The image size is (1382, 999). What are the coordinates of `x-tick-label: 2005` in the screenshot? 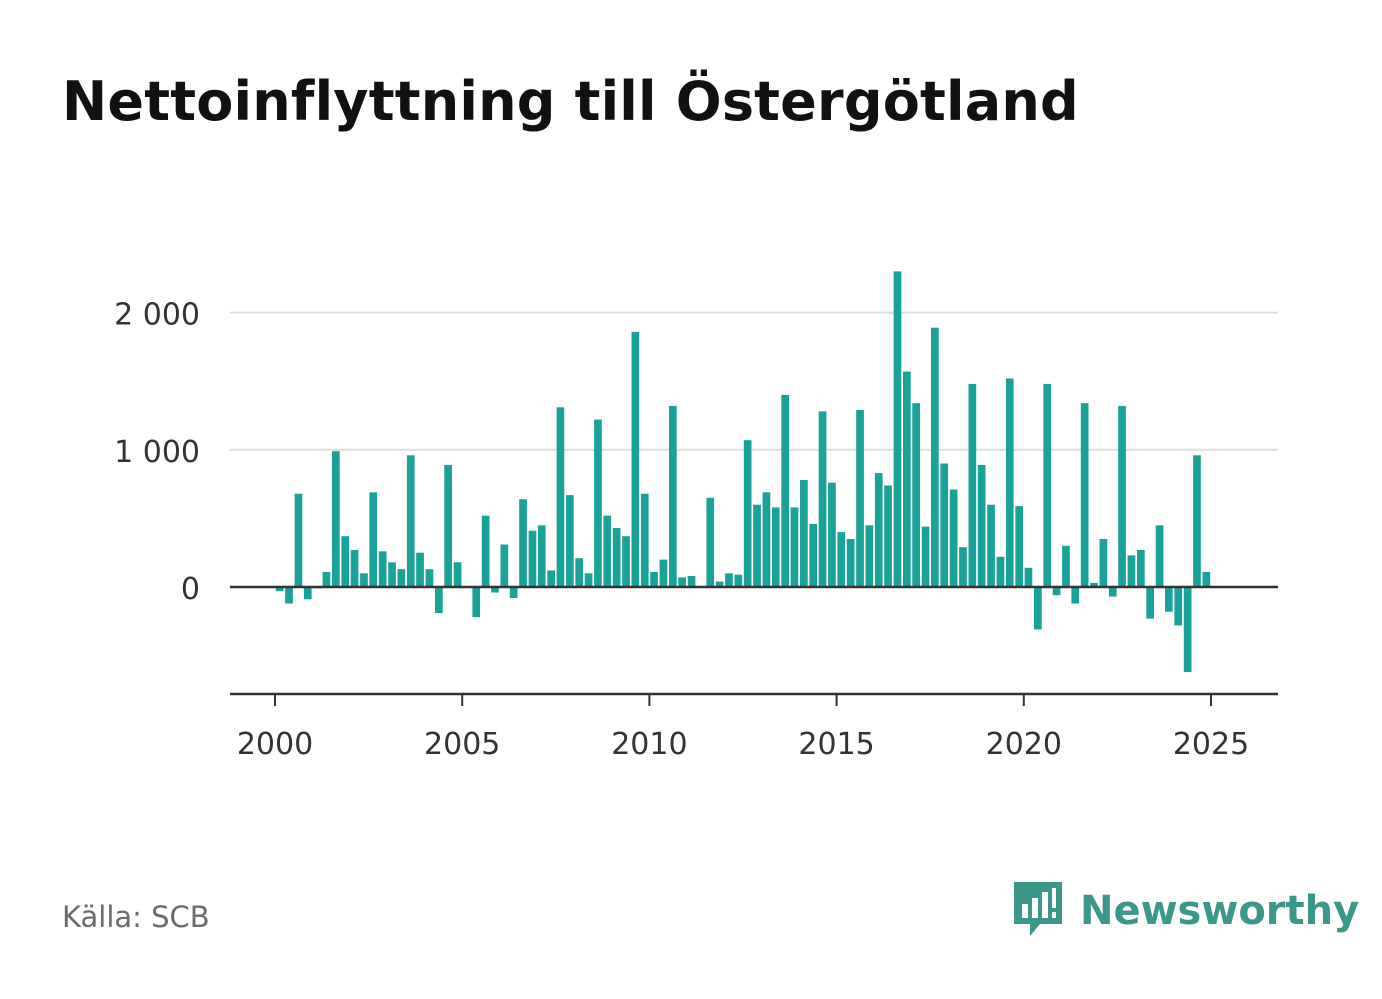 It's located at (462, 744).